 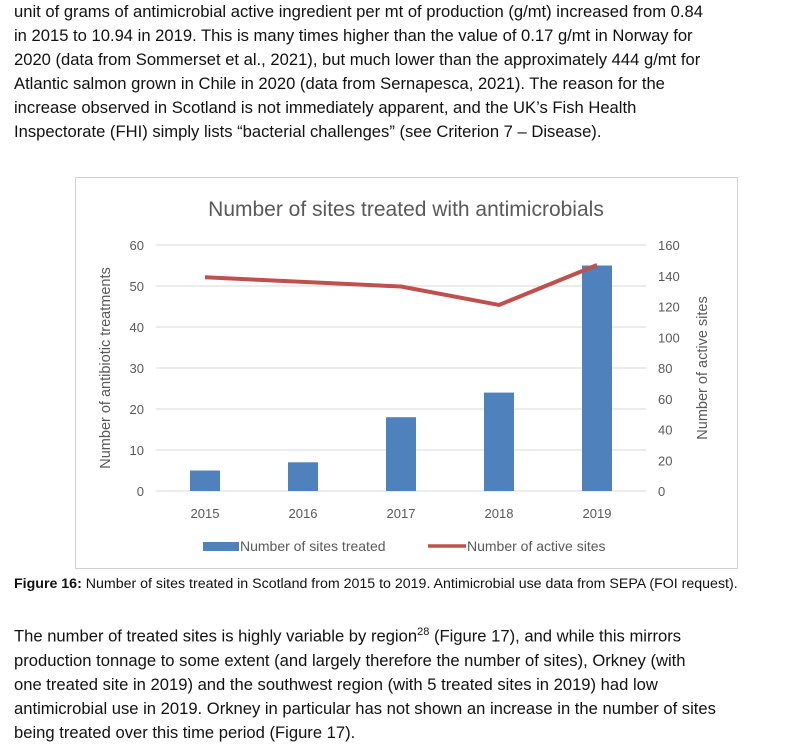 What do you see at coordinates (401, 454) in the screenshot?
I see `bar-2017` at bounding box center [401, 454].